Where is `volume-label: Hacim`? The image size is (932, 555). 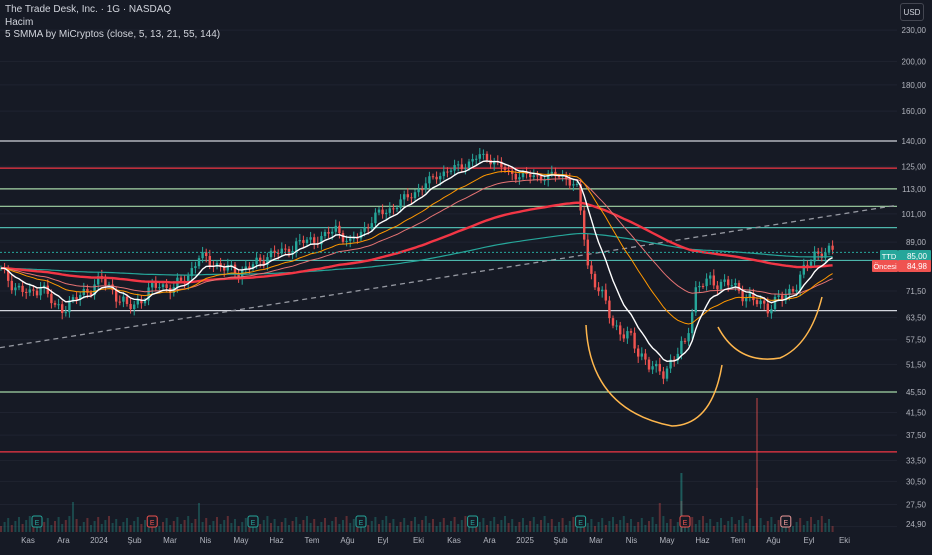 volume-label: Hacim is located at coordinates (19, 22).